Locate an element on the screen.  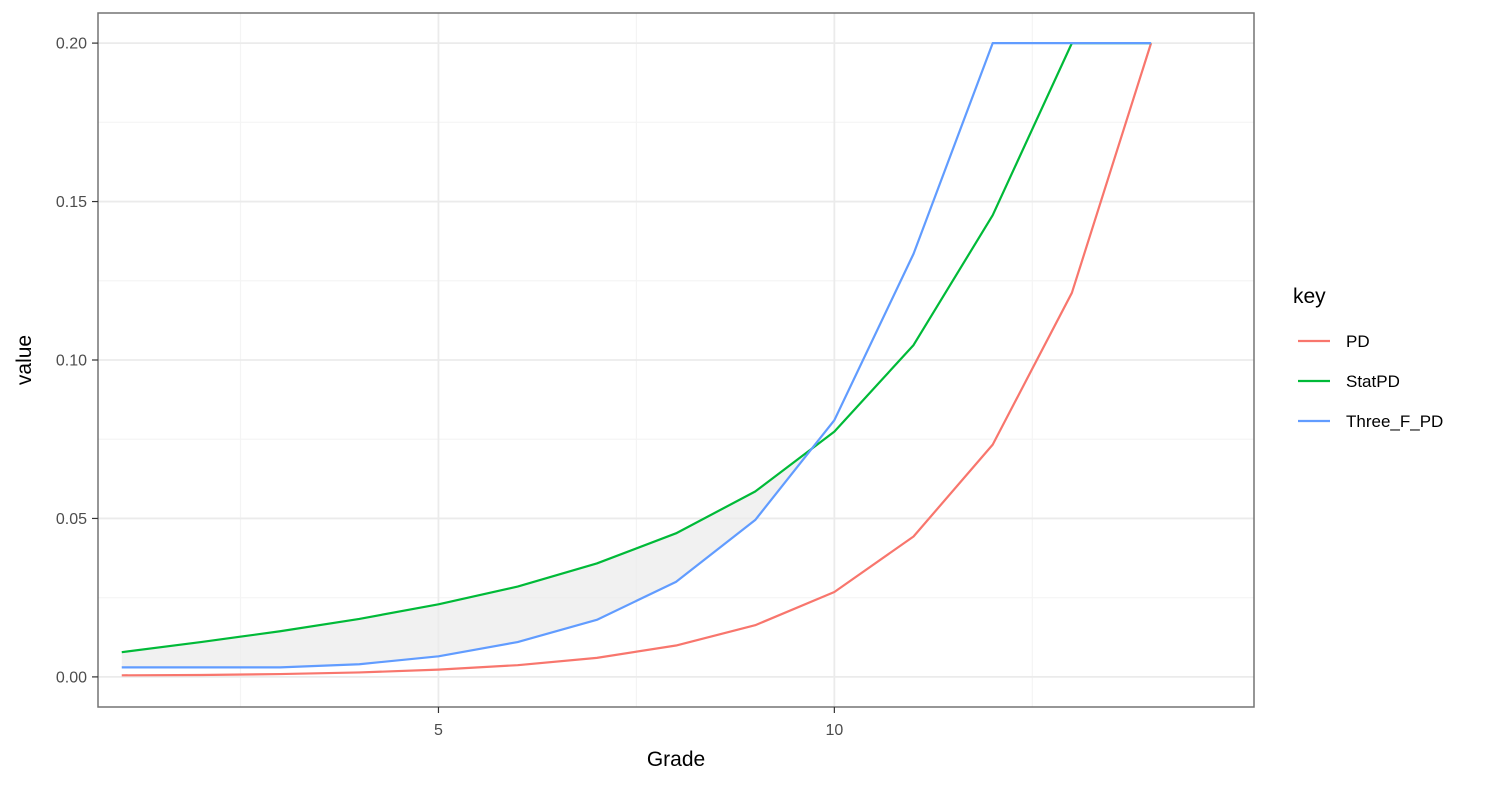
legend-label-statpd: StatPD is located at coordinates (1373, 381).